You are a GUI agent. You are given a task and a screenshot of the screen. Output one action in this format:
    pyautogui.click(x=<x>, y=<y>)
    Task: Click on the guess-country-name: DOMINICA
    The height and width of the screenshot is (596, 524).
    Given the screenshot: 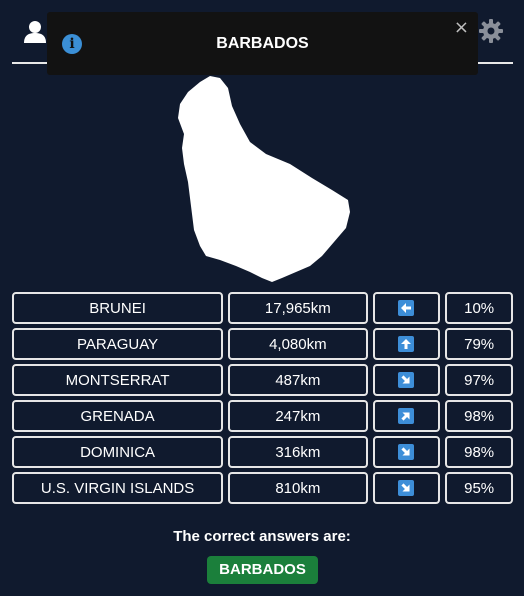 What is the action you would take?
    pyautogui.click(x=118, y=452)
    